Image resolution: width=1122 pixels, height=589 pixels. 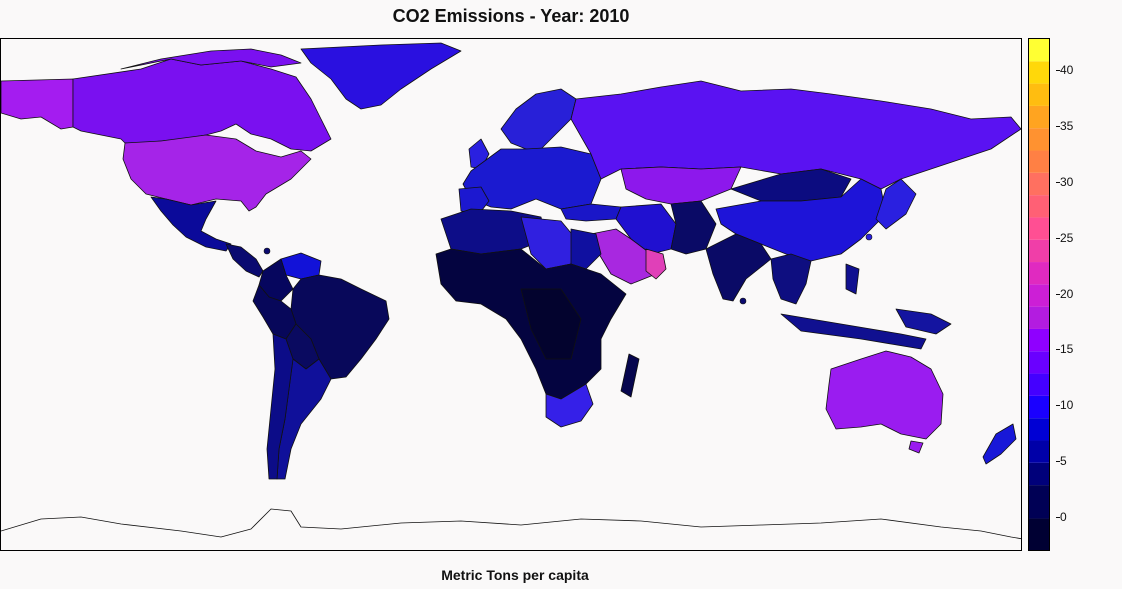 I want to click on colorbar-tick-label: 15, so click(x=1064, y=349).